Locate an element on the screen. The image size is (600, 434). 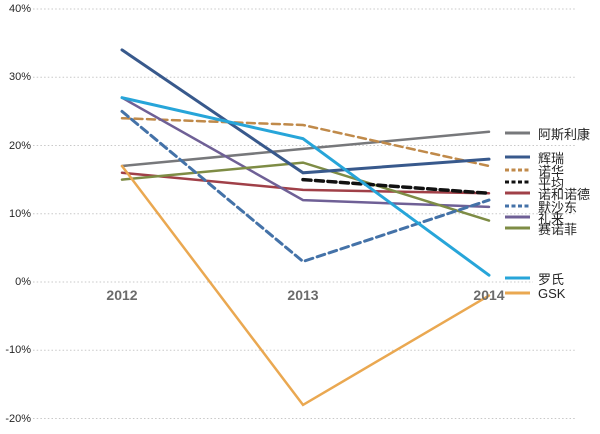
series-line-average is located at coordinates (396, 186).